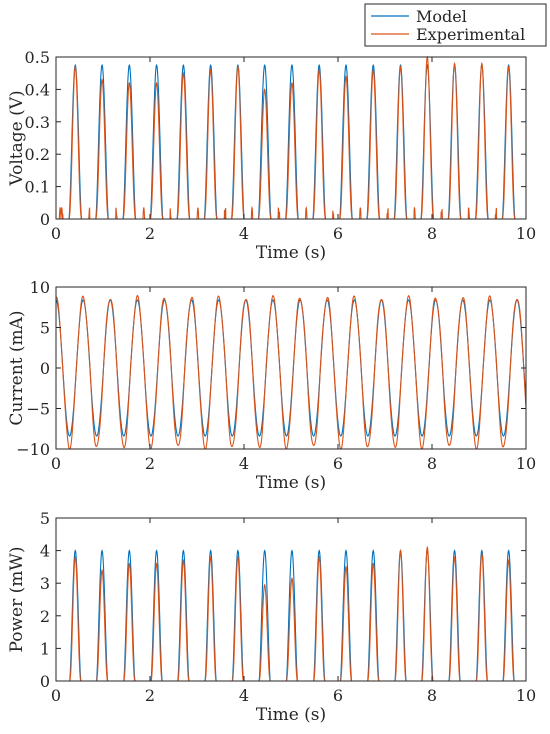  I want to click on x-tick-label-current: 10, so click(526, 463).